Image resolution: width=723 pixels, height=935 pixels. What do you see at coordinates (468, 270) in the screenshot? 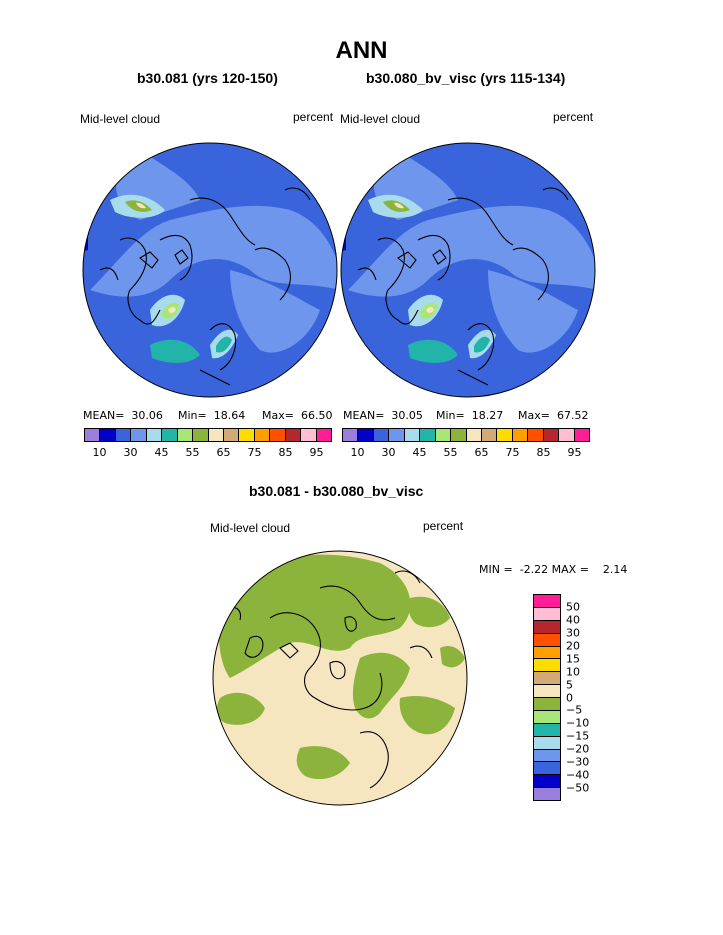
I see `panel2-polar-map` at bounding box center [468, 270].